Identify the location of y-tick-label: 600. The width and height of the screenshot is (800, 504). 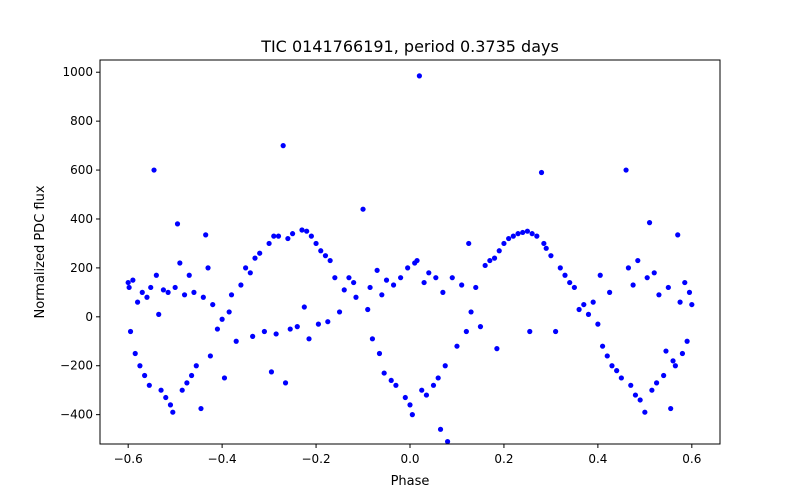
(81, 170).